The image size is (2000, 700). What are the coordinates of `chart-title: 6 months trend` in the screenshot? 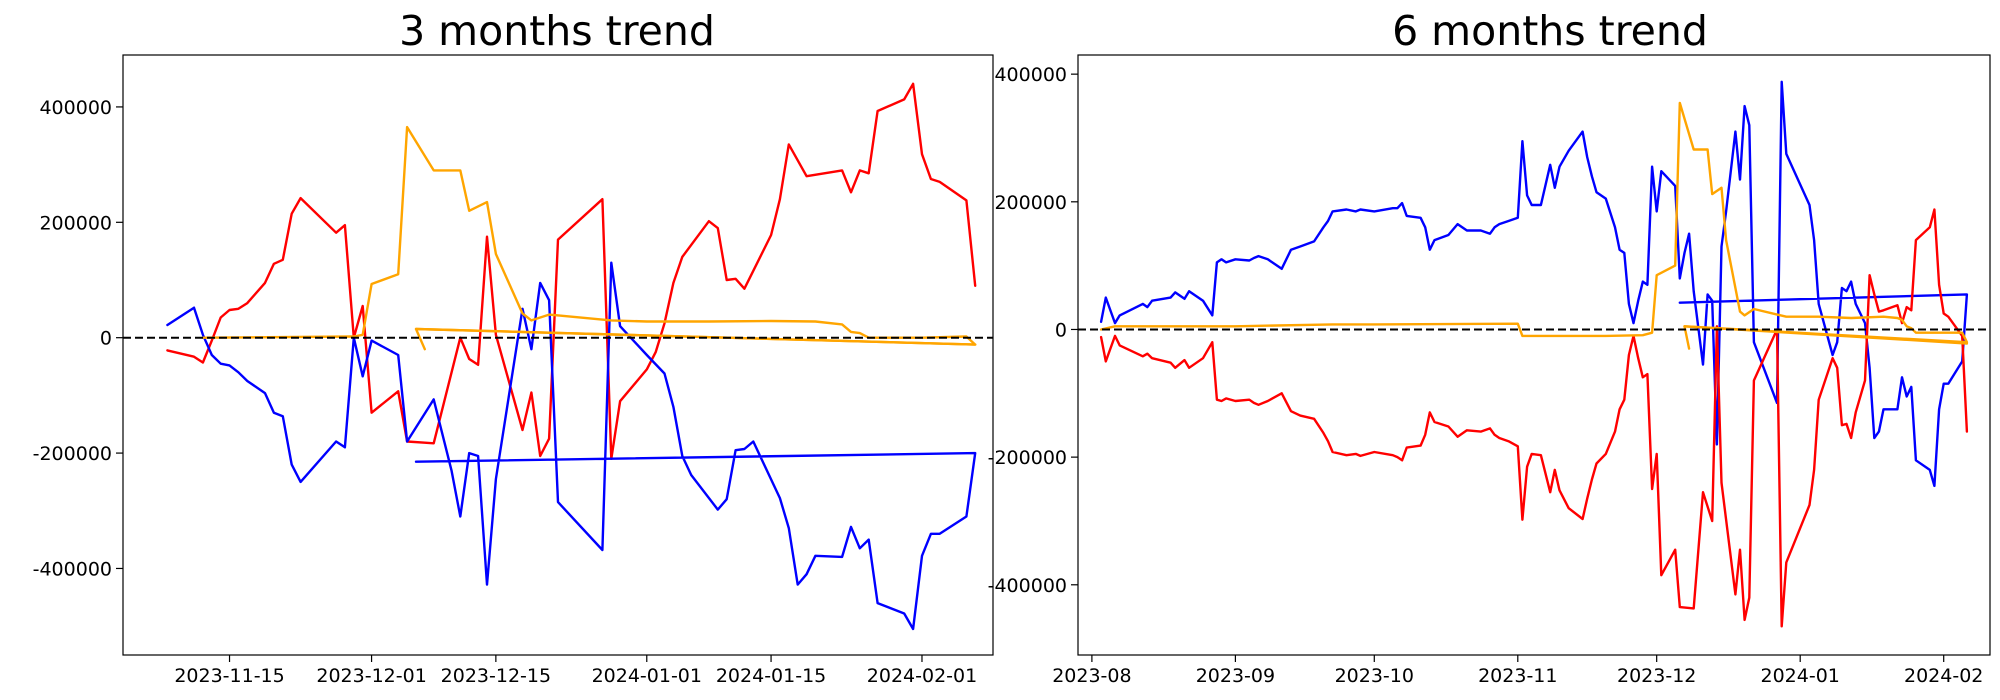 It's located at (1550, 31).